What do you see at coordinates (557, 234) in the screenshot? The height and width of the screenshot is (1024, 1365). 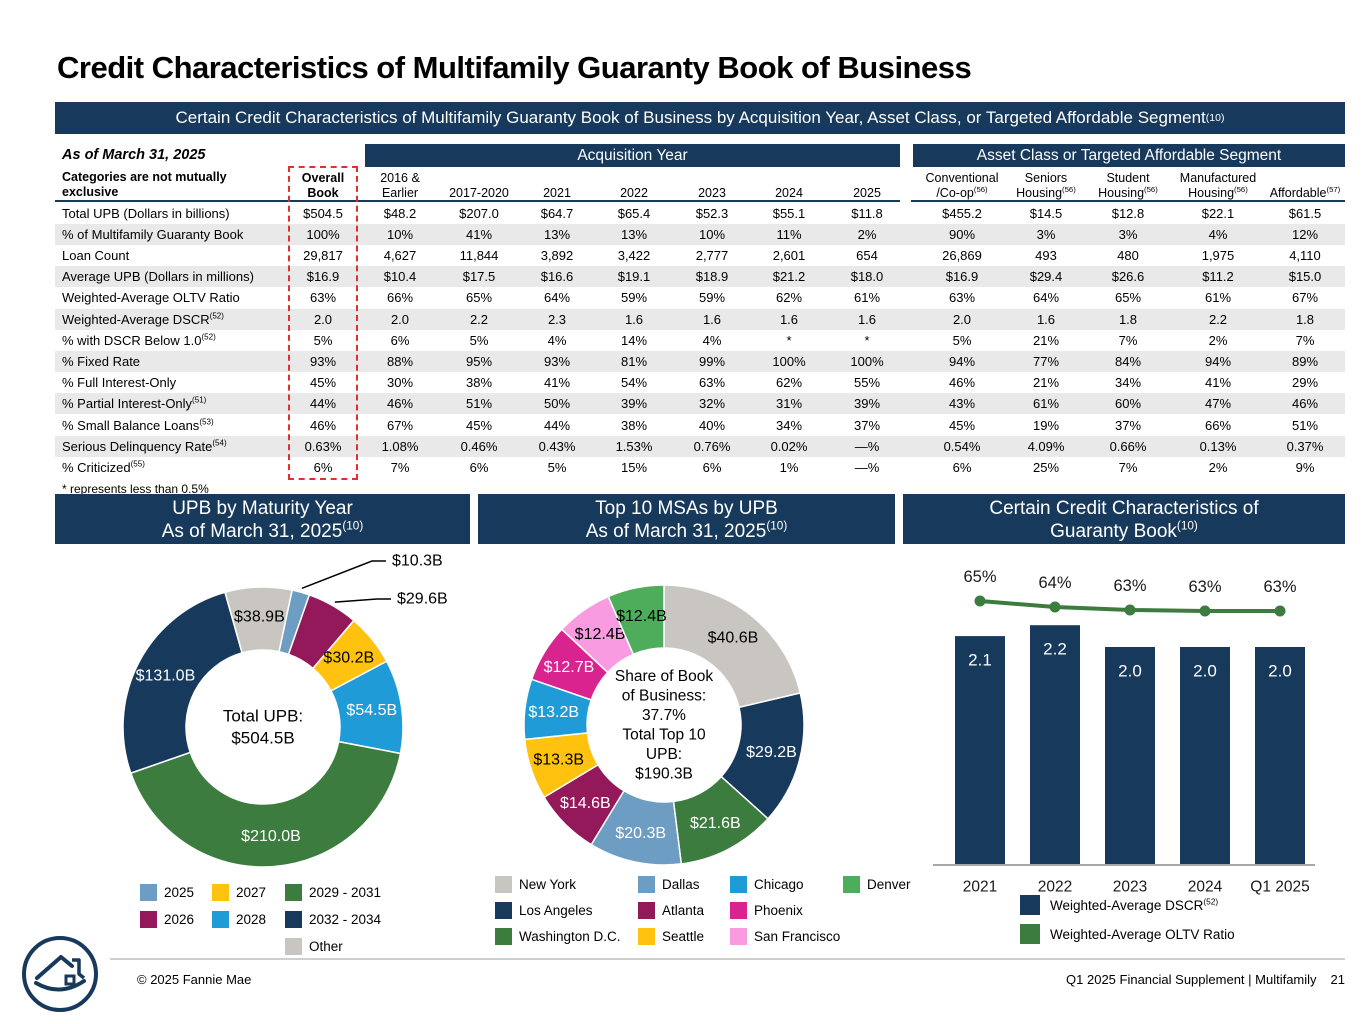 I see `table-cell: 13%` at bounding box center [557, 234].